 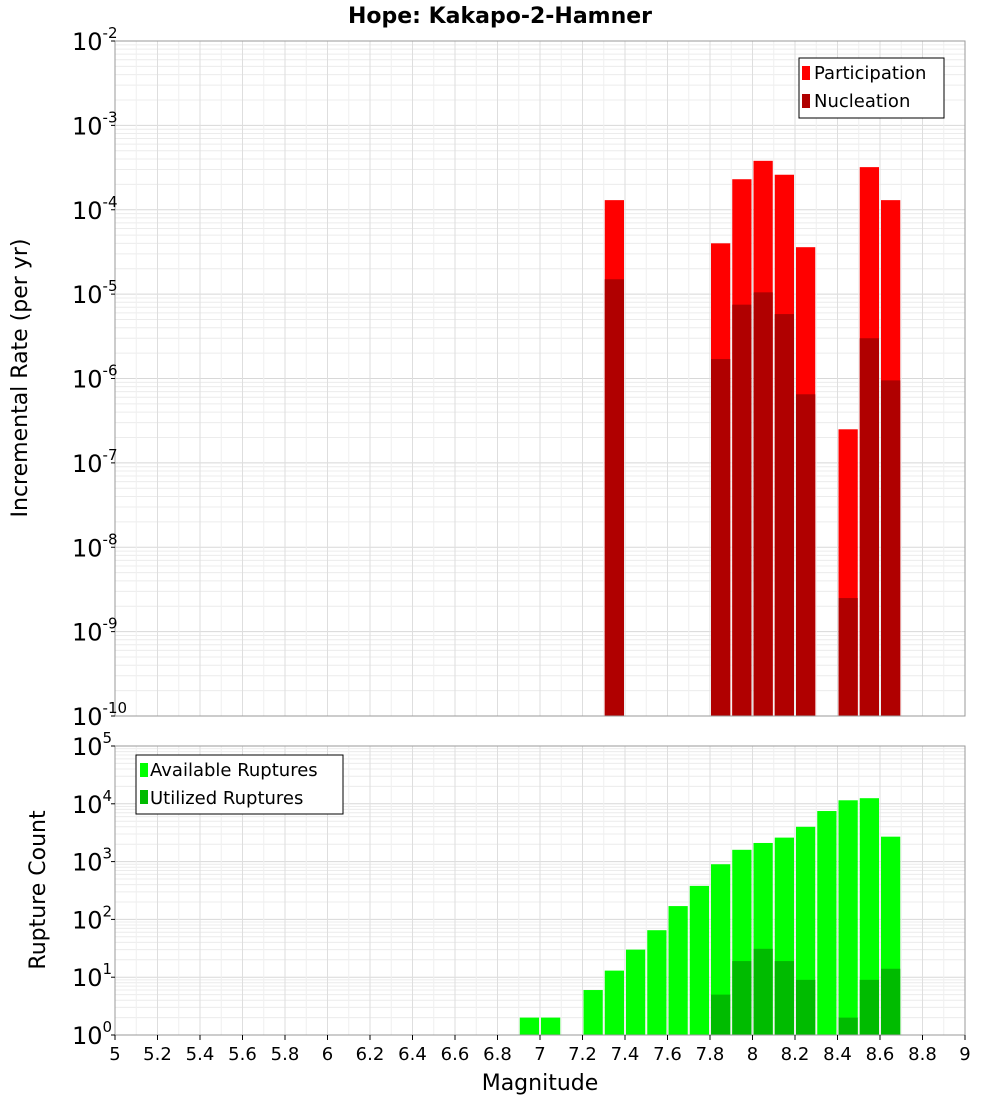 I want to click on x-tick-label: 5.2, so click(x=157, y=1054).